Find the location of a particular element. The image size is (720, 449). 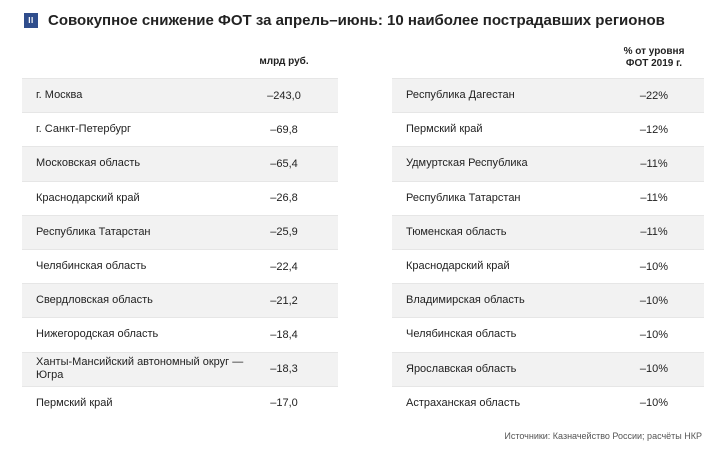

region-value: –22% is located at coordinates (654, 95).